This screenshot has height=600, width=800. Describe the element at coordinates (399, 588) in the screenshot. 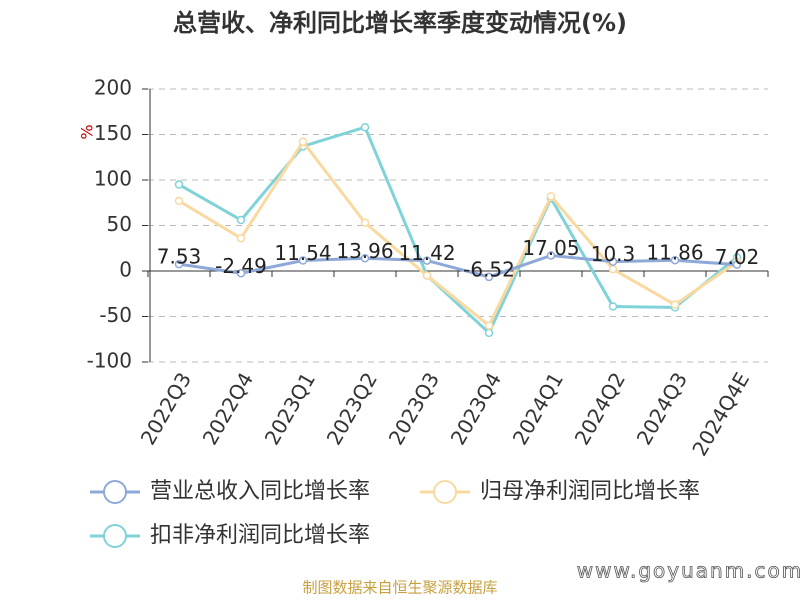

I see `source-note: 制图数据来自恒生聚源数据库` at that location.